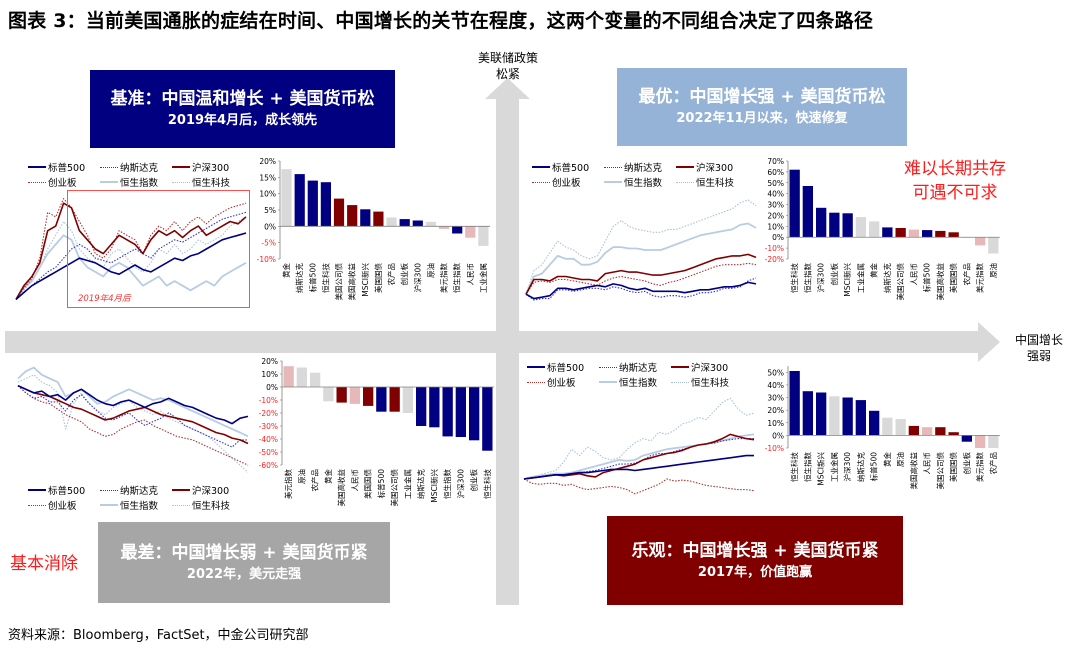  What do you see at coordinates (267, 177) in the screenshot?
I see `y-tick-label: 15%` at bounding box center [267, 177].